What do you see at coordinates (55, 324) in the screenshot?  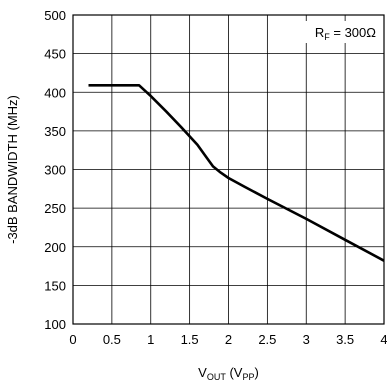 I see `y-tick-label: 100` at bounding box center [55, 324].